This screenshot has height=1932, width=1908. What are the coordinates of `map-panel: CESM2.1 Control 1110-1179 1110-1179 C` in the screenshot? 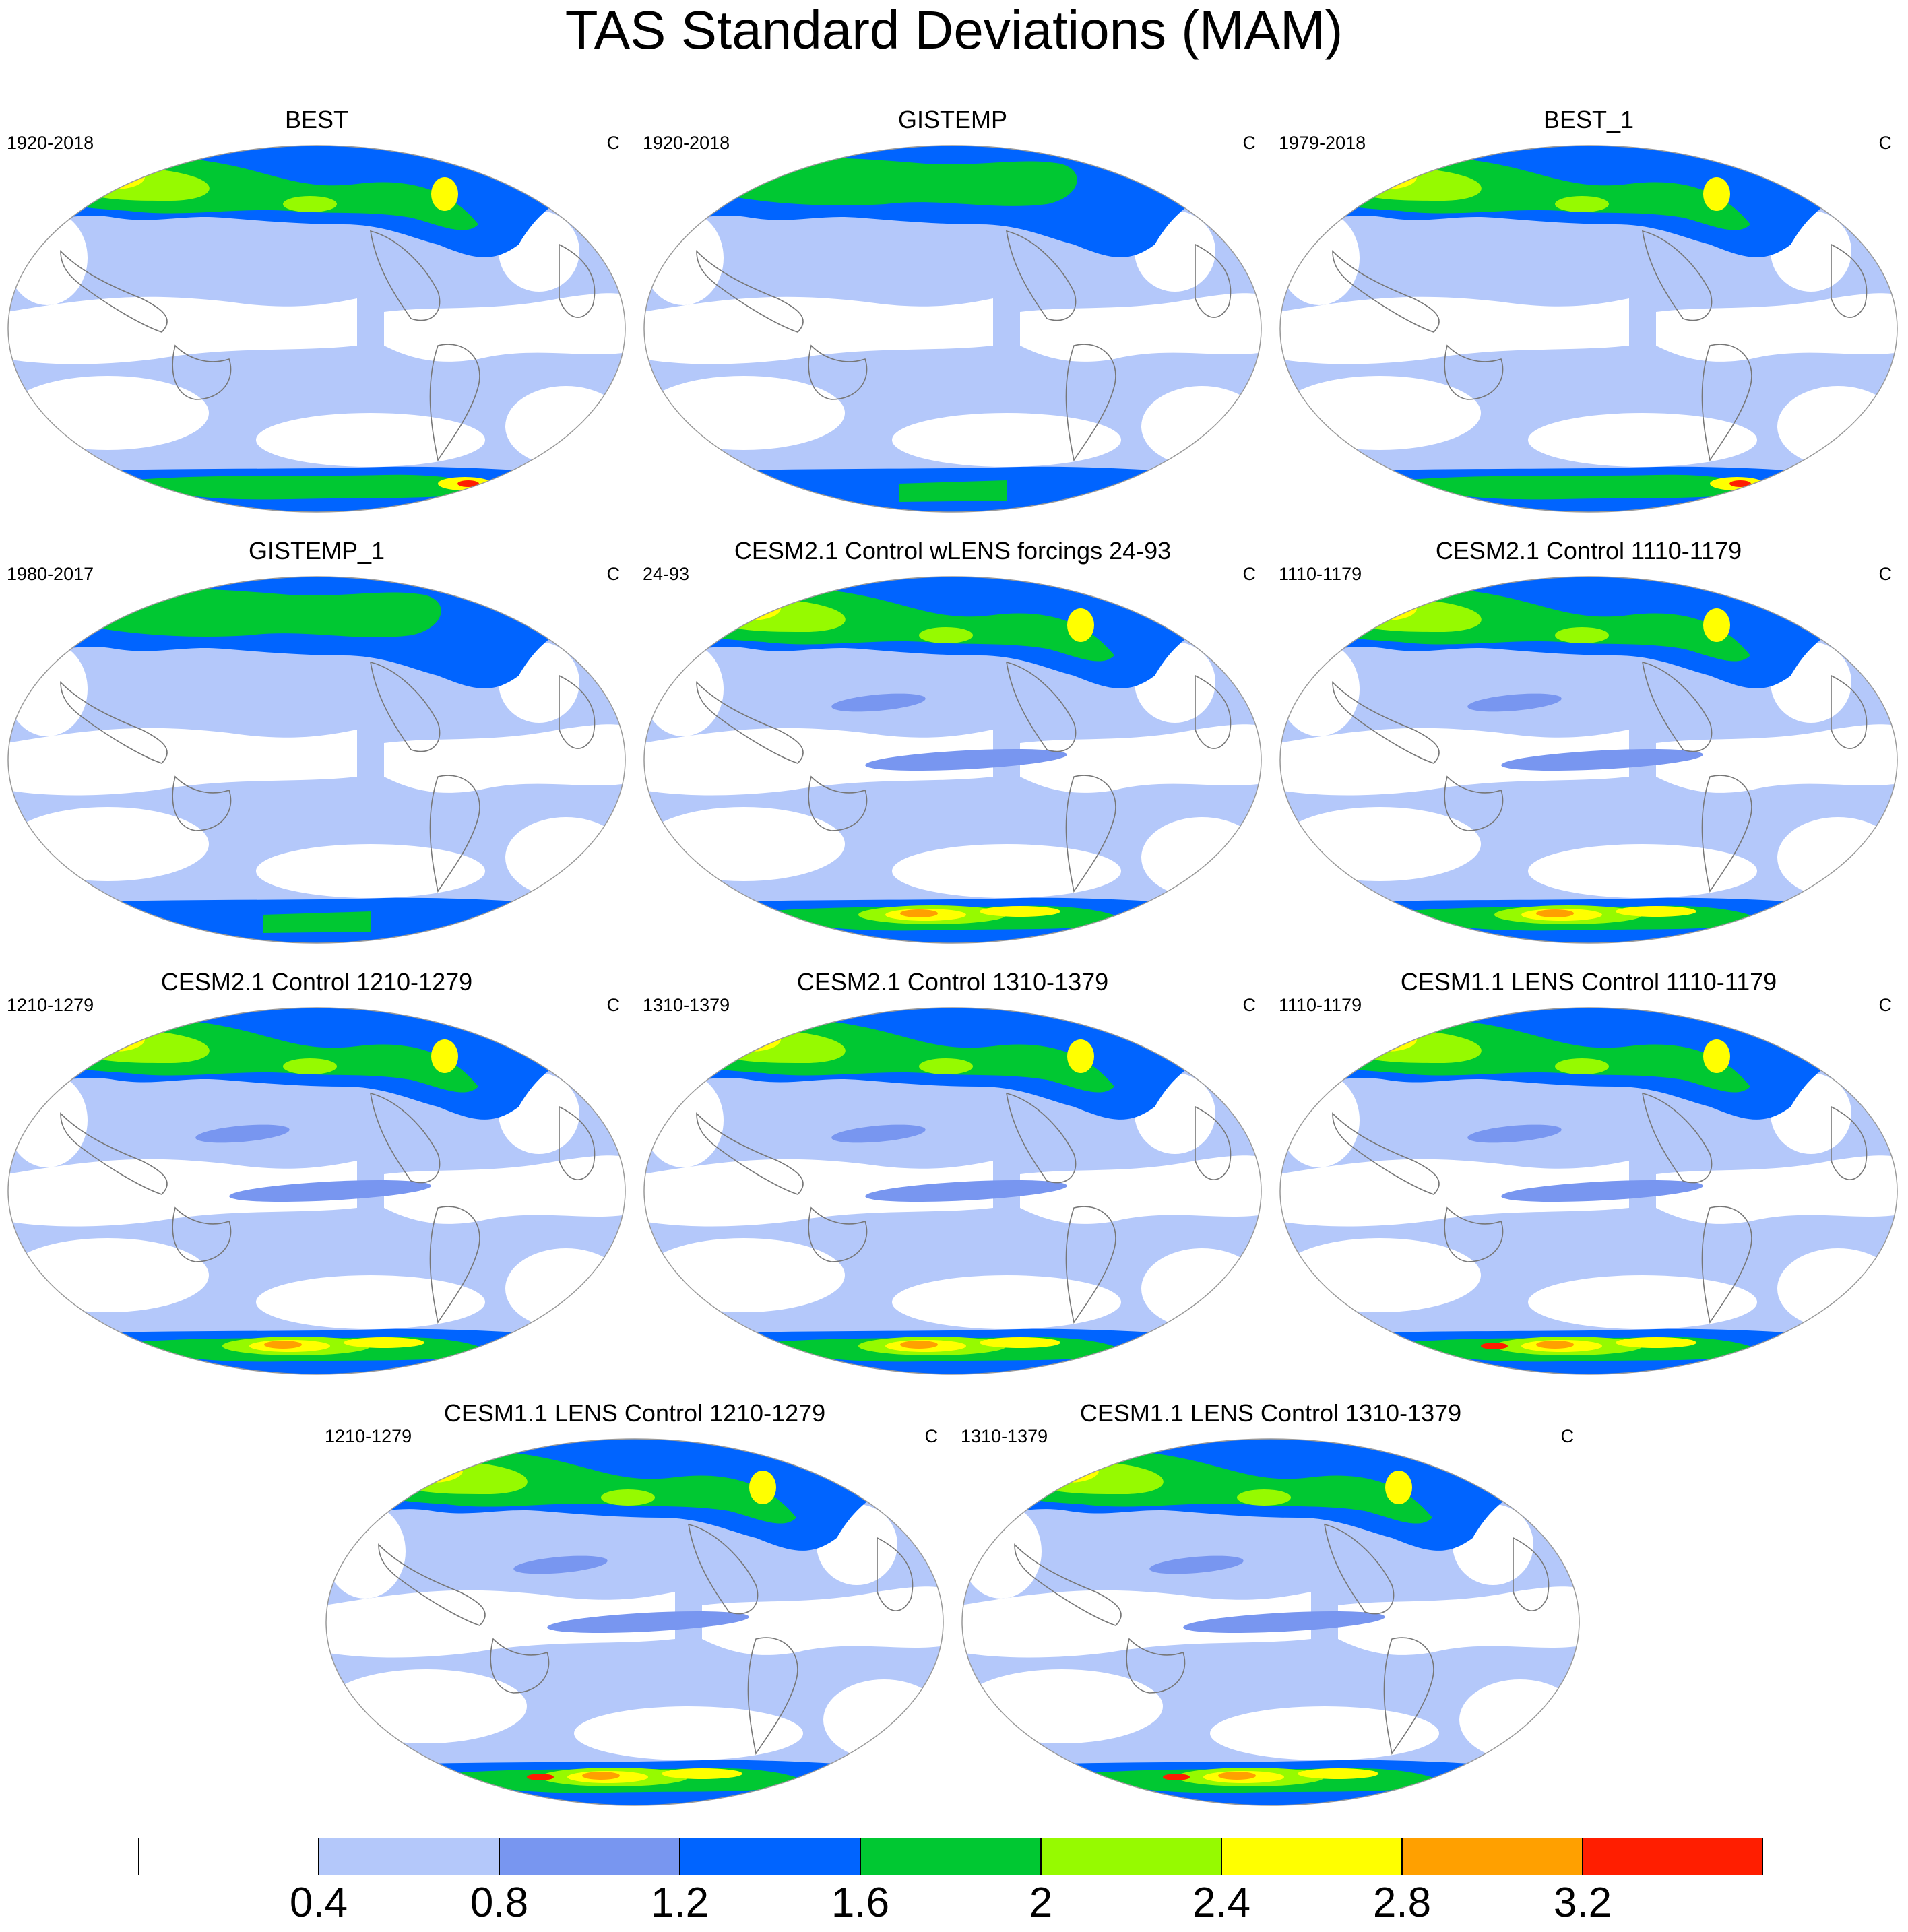 It's located at (1588, 746).